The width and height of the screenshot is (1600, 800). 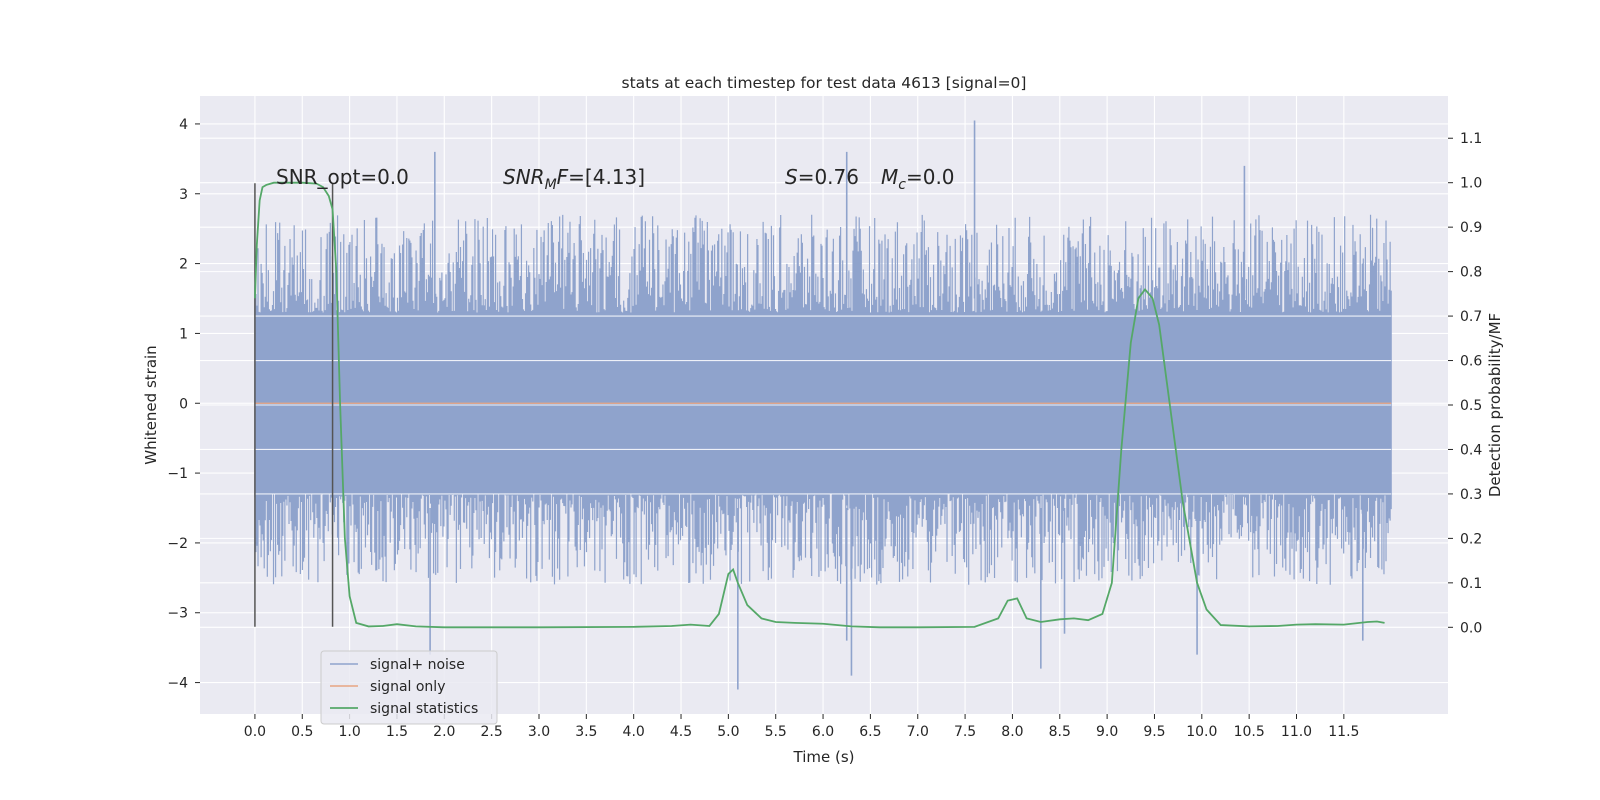 What do you see at coordinates (183, 195) in the screenshot?
I see `y-tick-label-7: 3` at bounding box center [183, 195].